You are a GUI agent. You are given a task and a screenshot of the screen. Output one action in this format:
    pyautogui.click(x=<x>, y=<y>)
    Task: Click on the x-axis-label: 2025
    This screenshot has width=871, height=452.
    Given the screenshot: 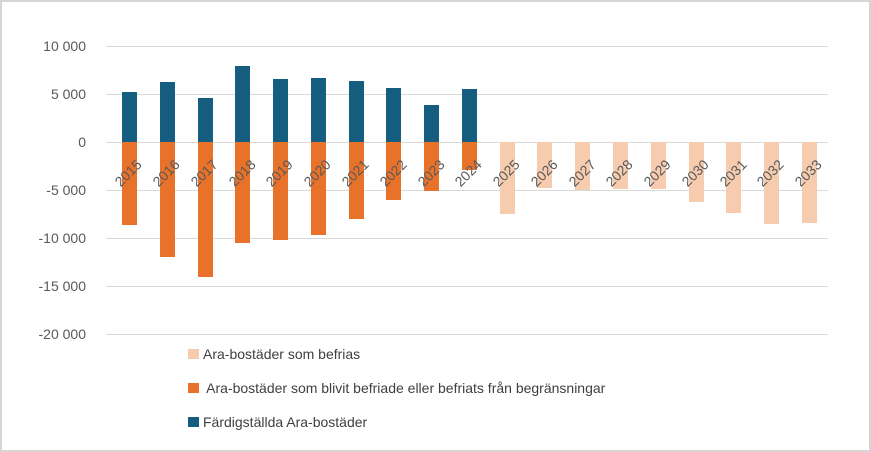 What is the action you would take?
    pyautogui.click(x=506, y=173)
    